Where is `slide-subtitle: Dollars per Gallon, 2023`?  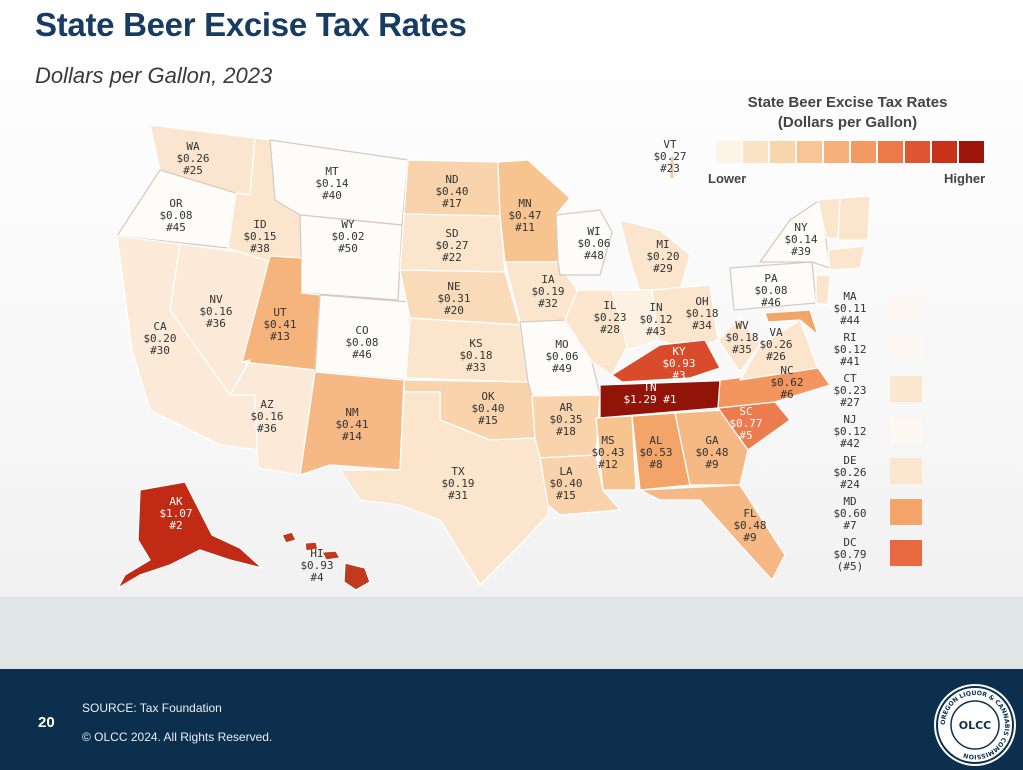 slide-subtitle: Dollars per Gallon, 2023 is located at coordinates (154, 75).